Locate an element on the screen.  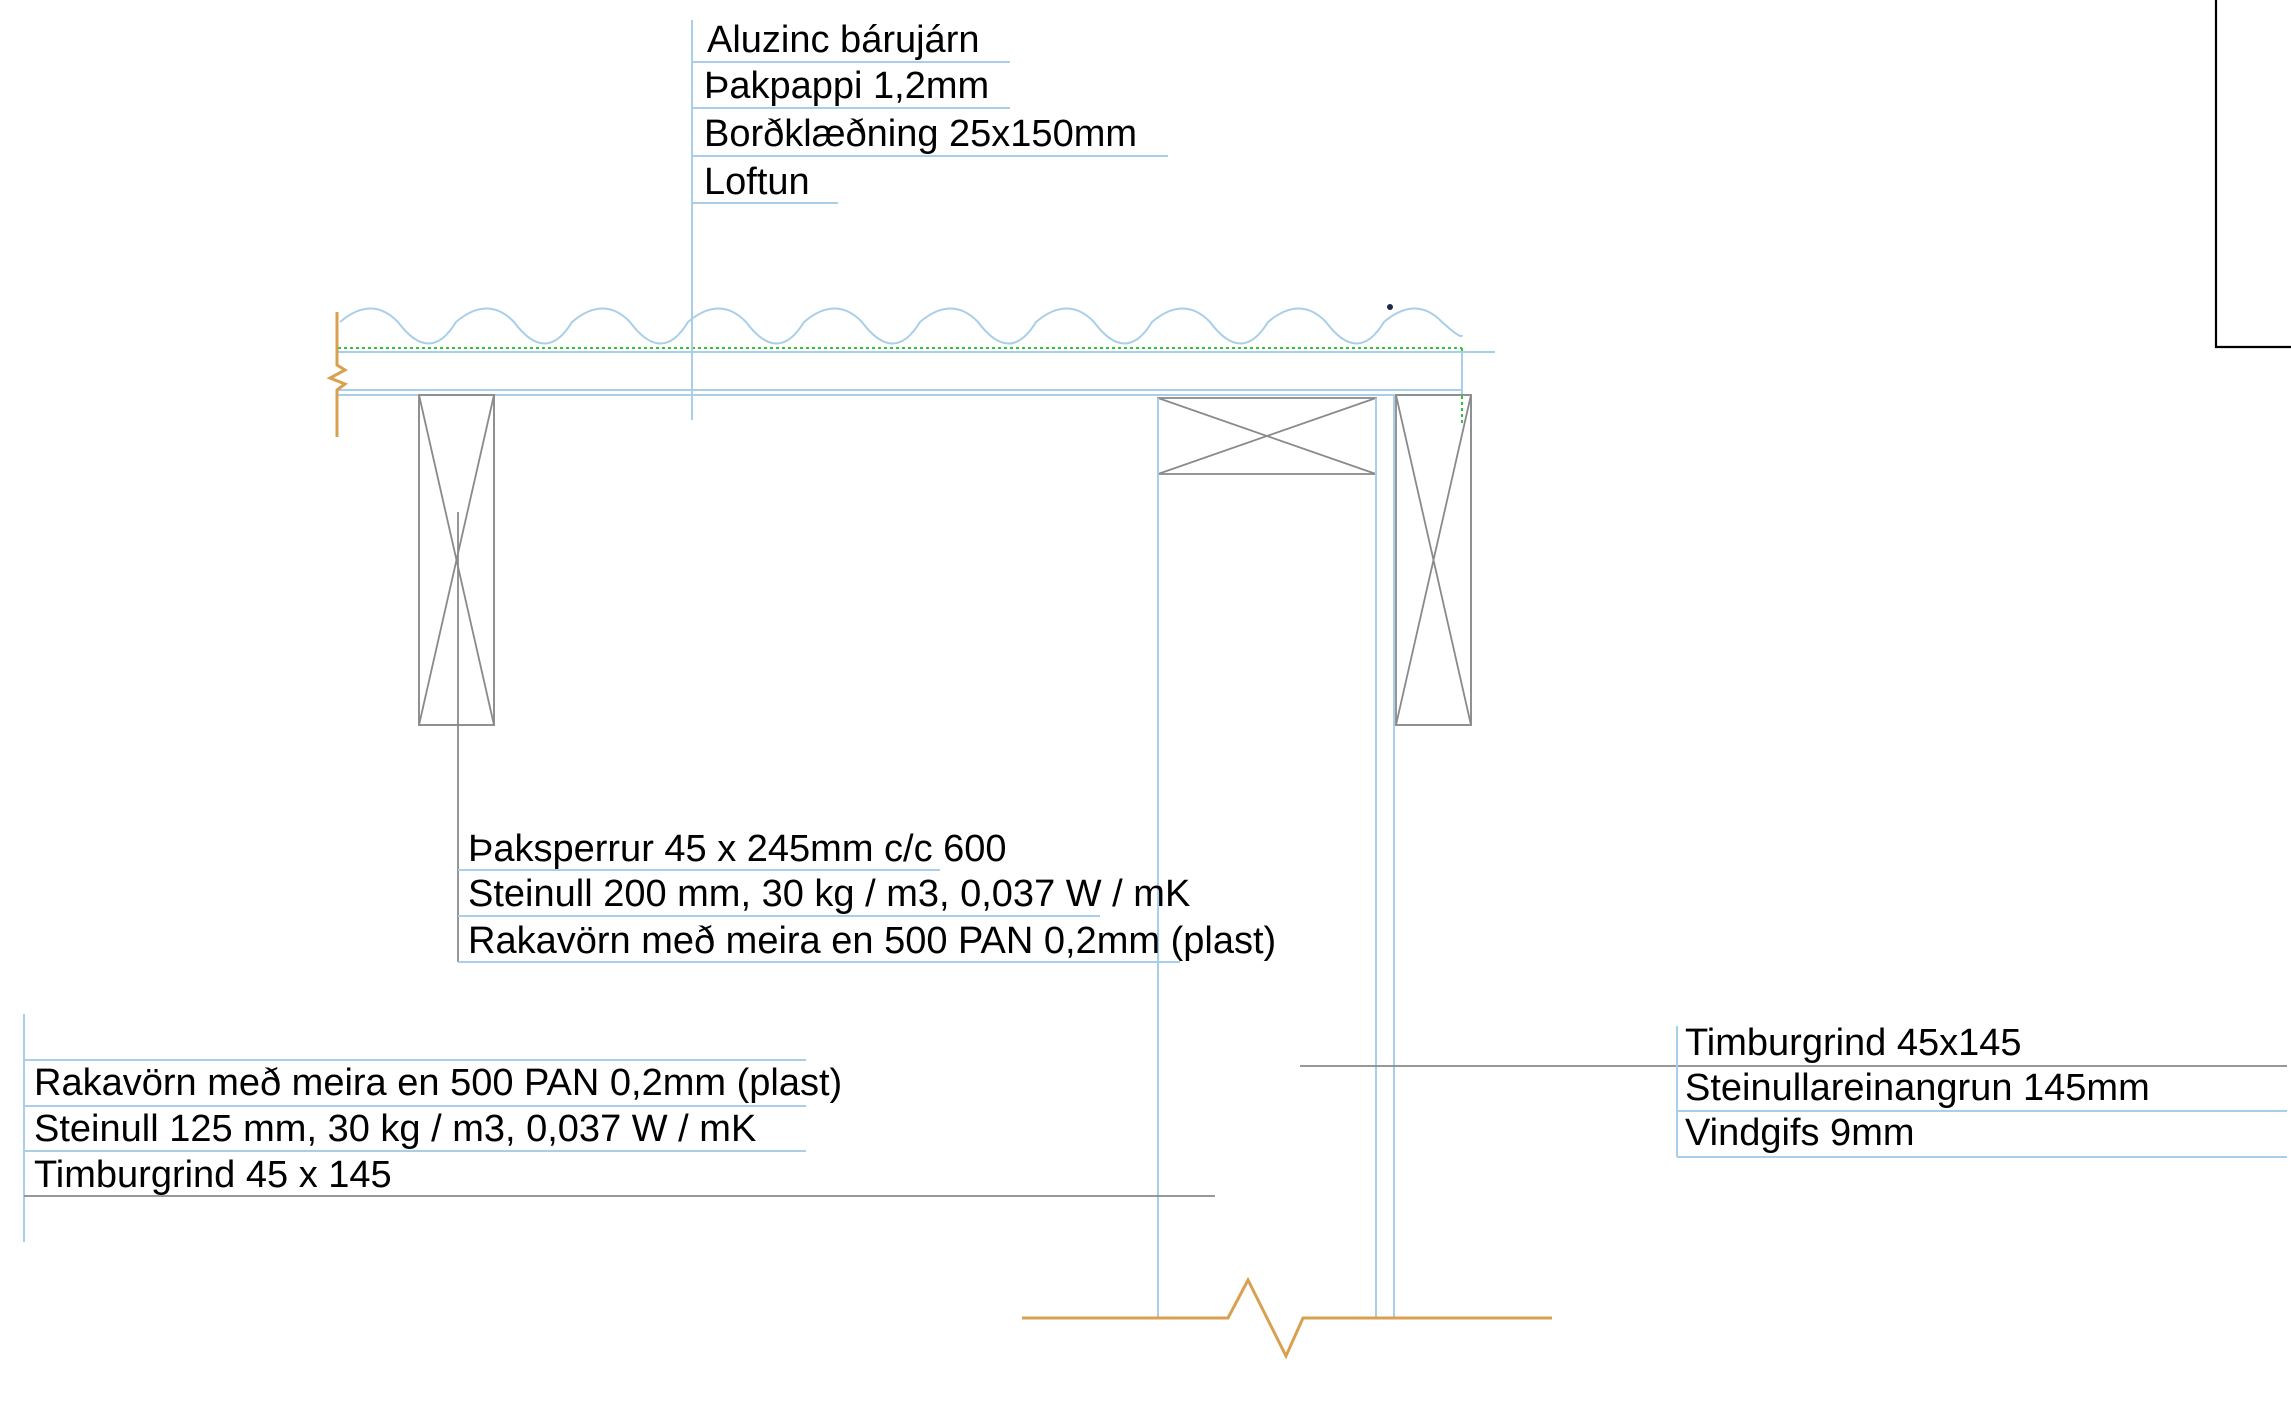
roof-layer-label-2: Þakpappi 1,2mm is located at coordinates (846, 86).